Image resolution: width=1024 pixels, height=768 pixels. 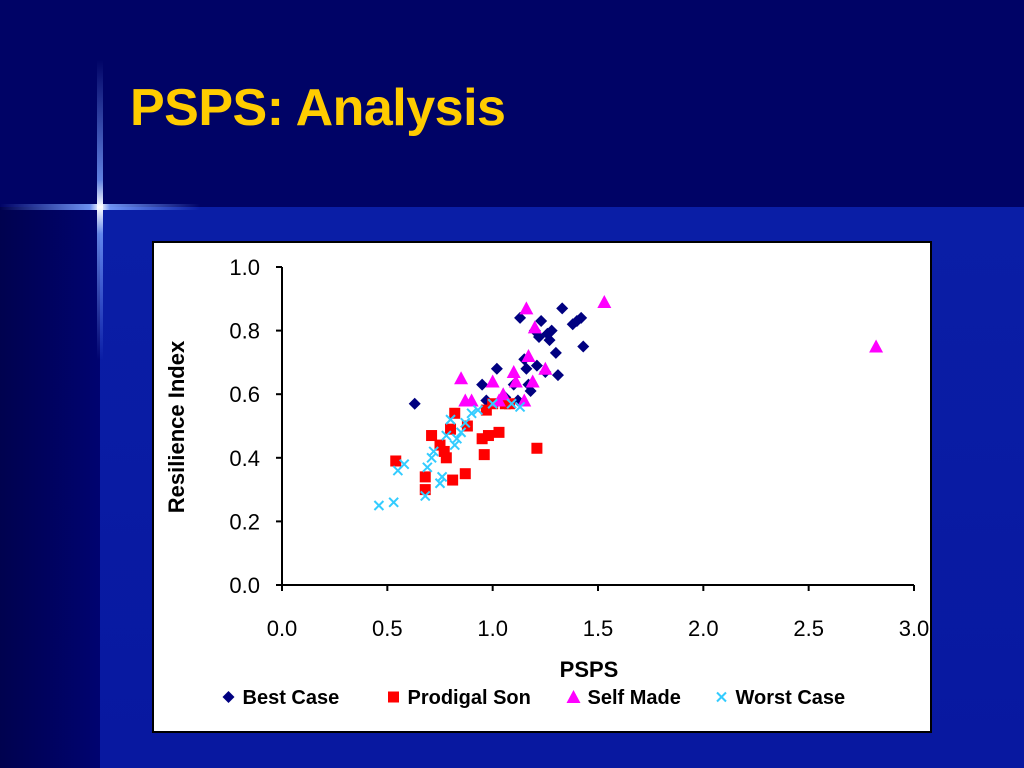 I want to click on legend-marker-self-made, so click(x=573, y=696).